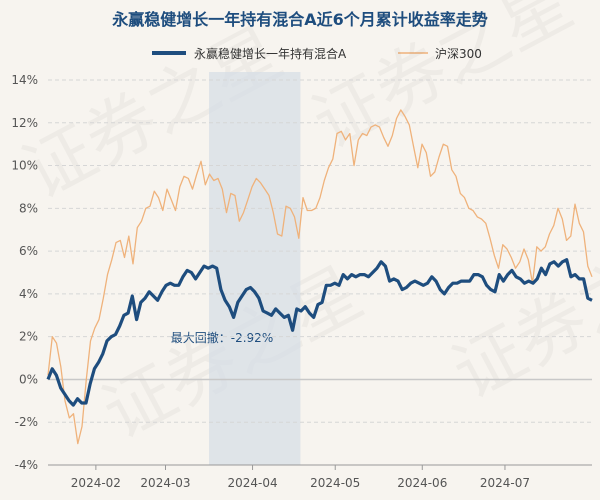 This screenshot has height=500, width=600. Describe the element at coordinates (28, 337) in the screenshot. I see `y-tick-label: 2%` at that location.